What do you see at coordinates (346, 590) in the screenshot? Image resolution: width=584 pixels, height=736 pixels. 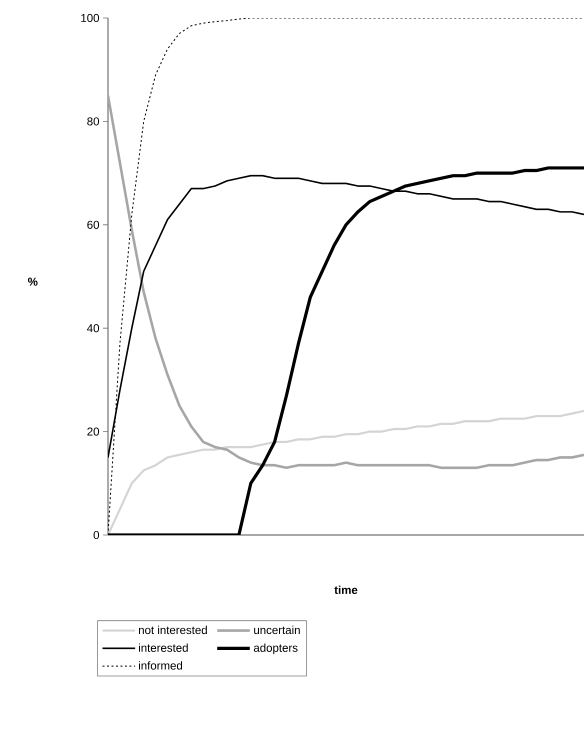 I see `x-axis-title: time` at bounding box center [346, 590].